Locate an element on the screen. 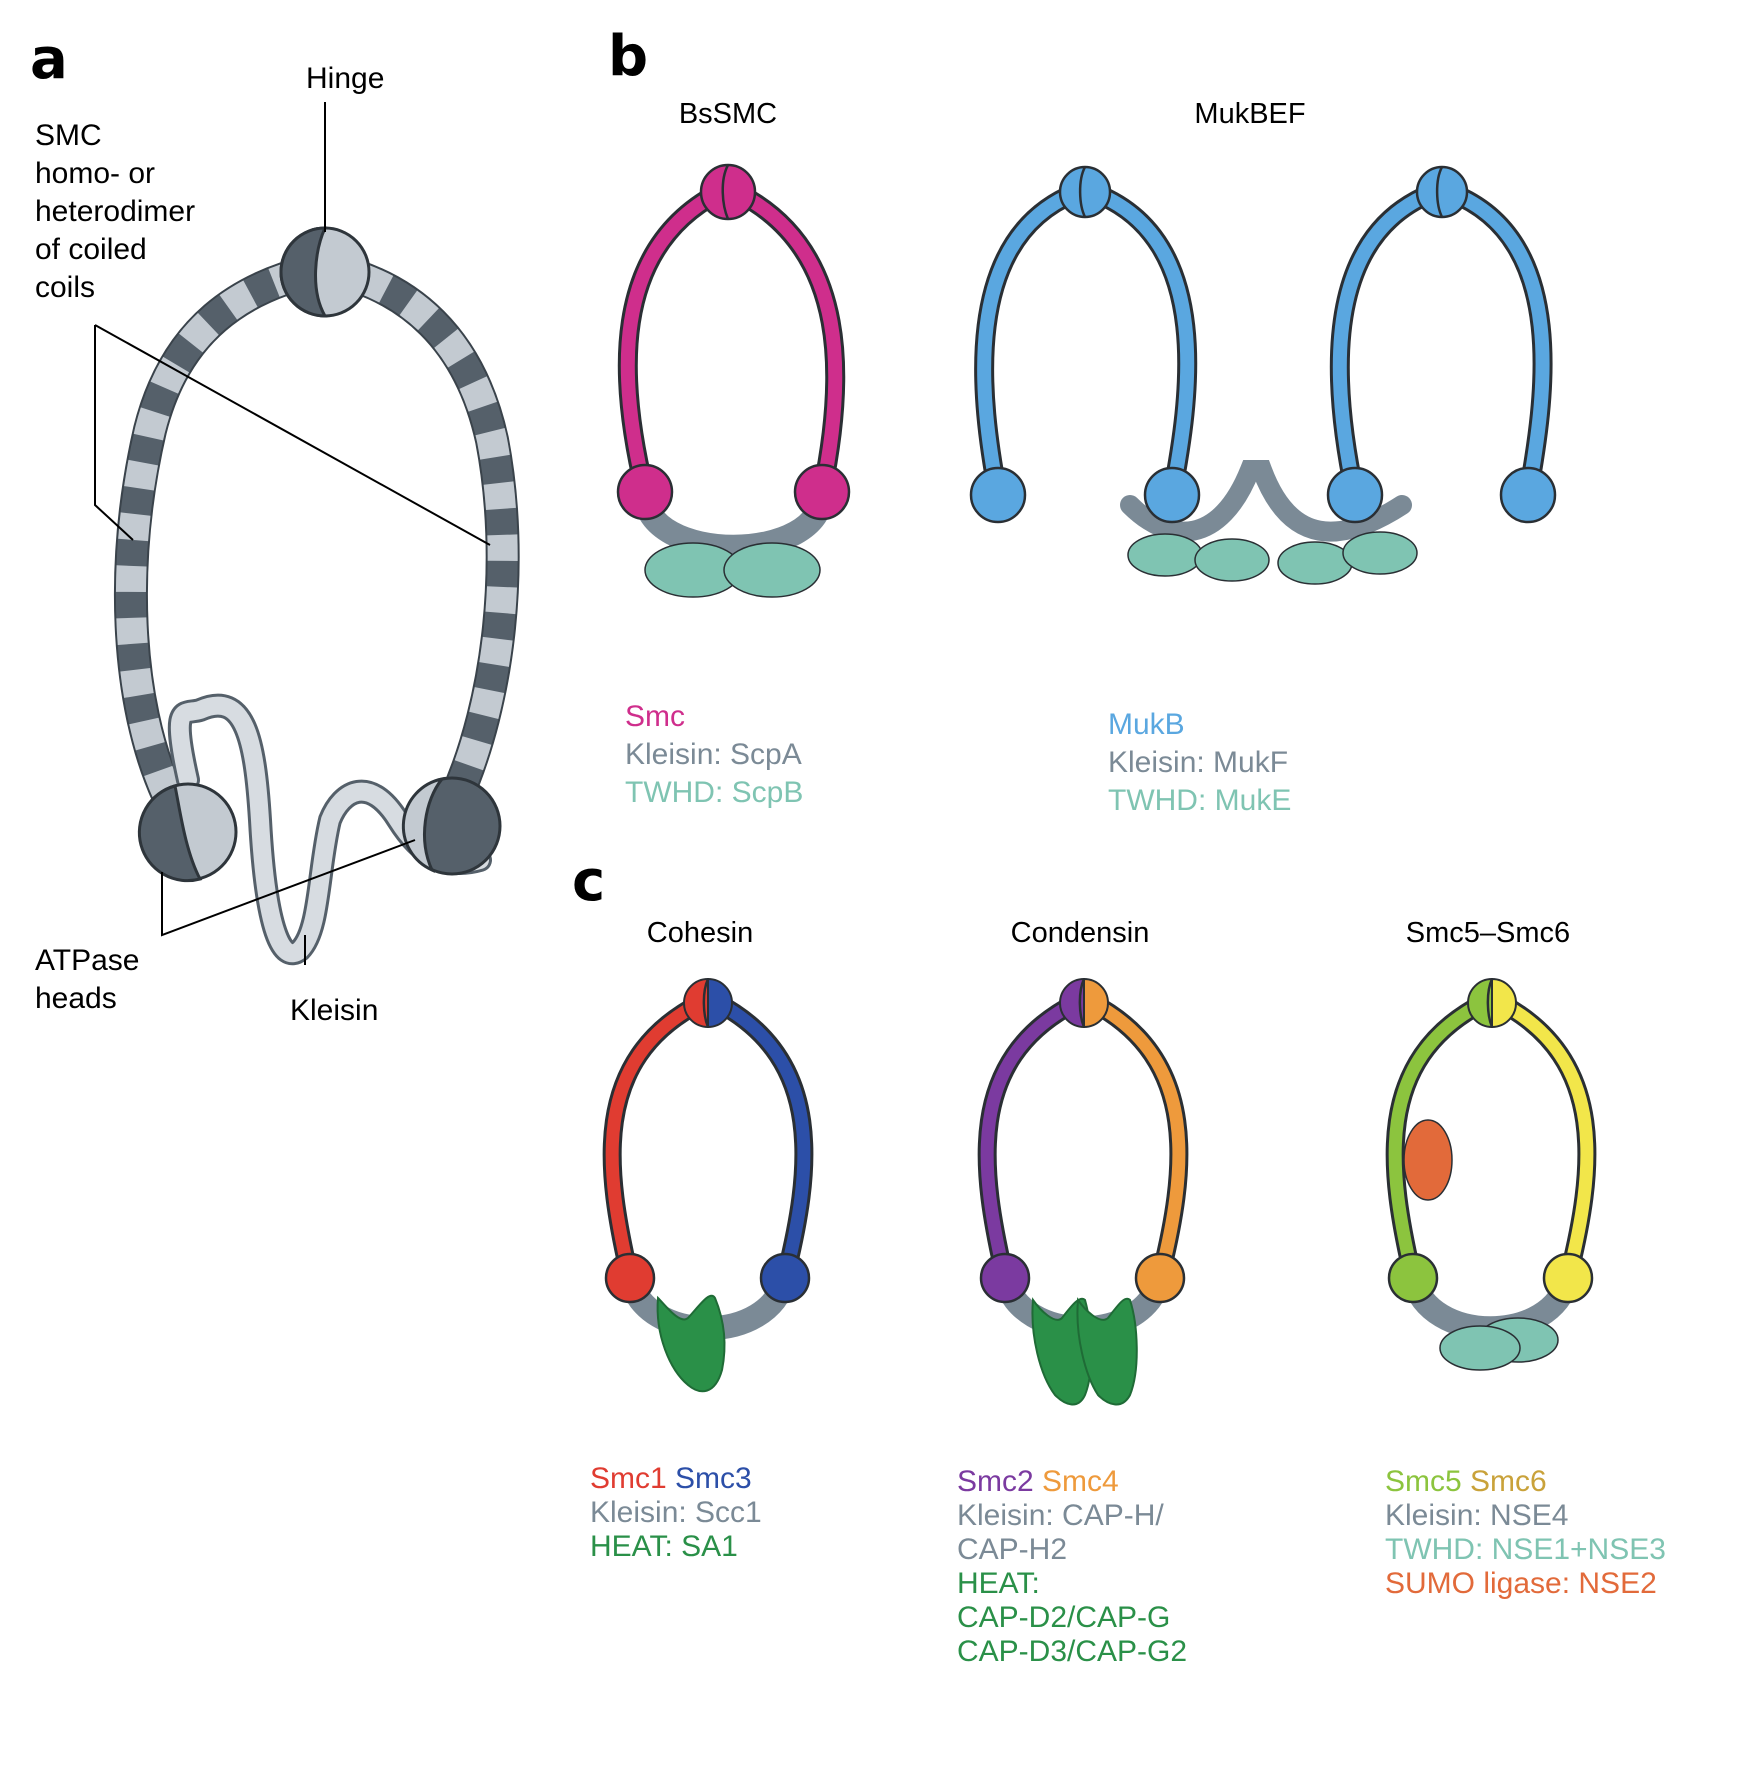  smc-label-line-3: heterodimer is located at coordinates (115, 211).